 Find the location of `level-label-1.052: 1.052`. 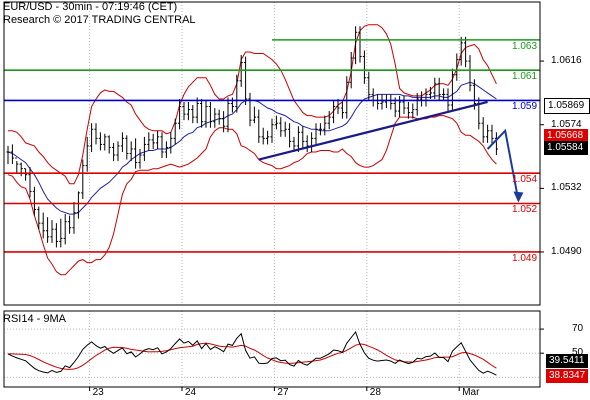

level-label-1.052: 1.052 is located at coordinates (525, 210).